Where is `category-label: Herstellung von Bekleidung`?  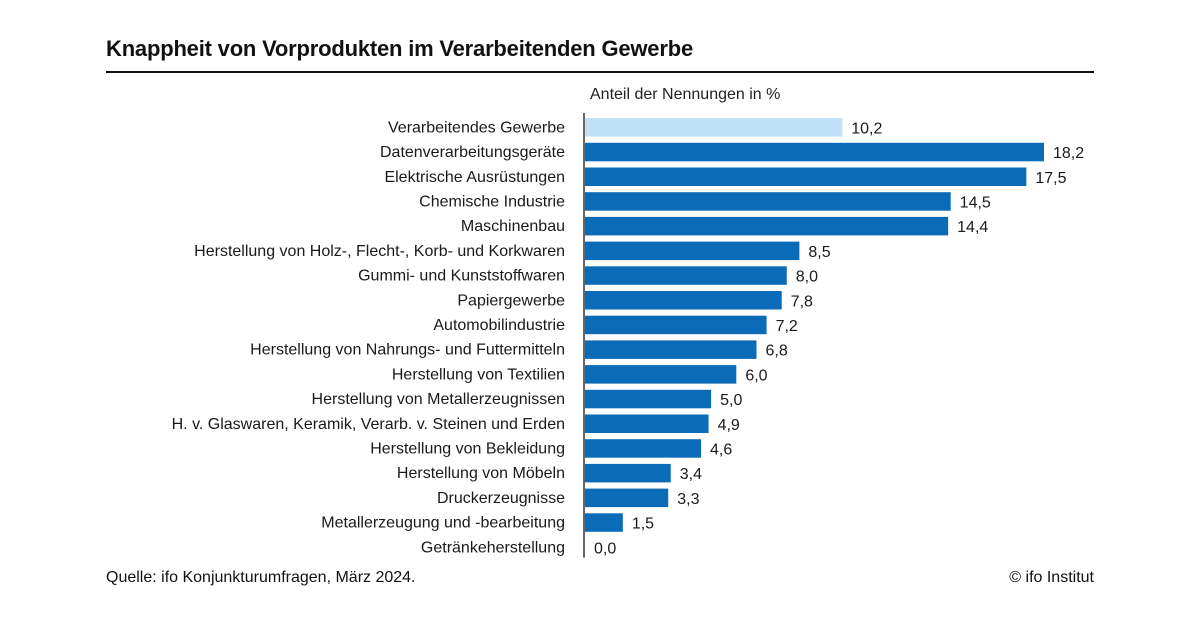 category-label: Herstellung von Bekleidung is located at coordinates (467, 448).